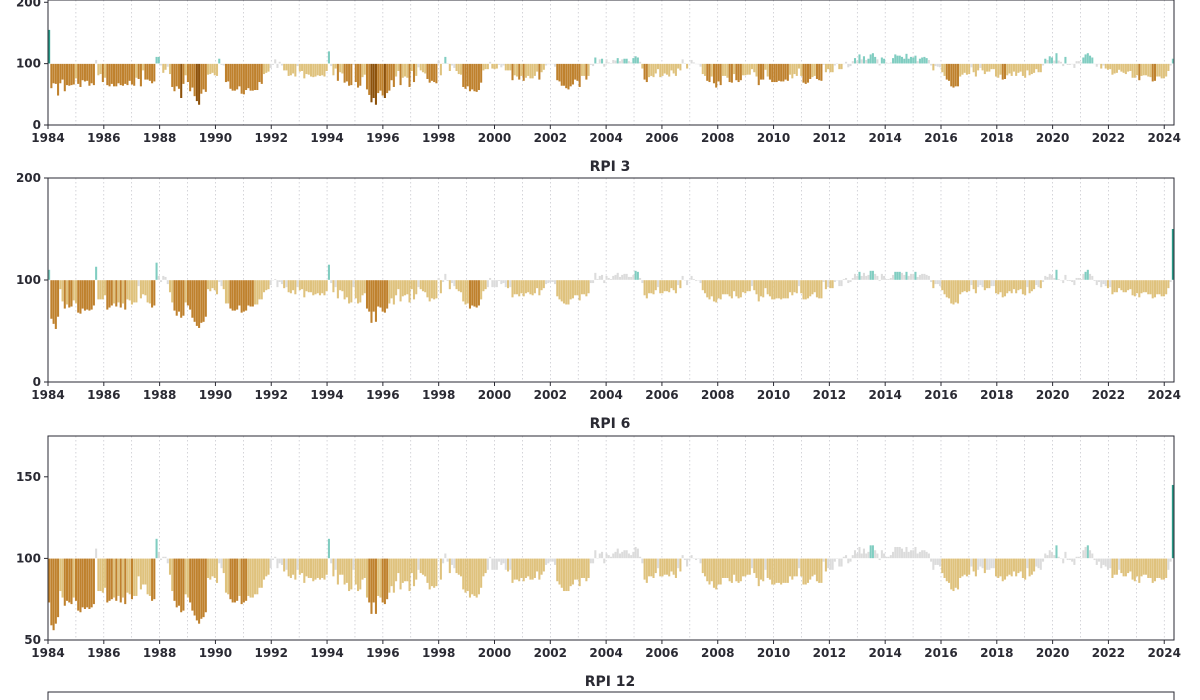 This screenshot has height=700, width=1200. I want to click on x-tick-label: 2024, so click(1164, 138).